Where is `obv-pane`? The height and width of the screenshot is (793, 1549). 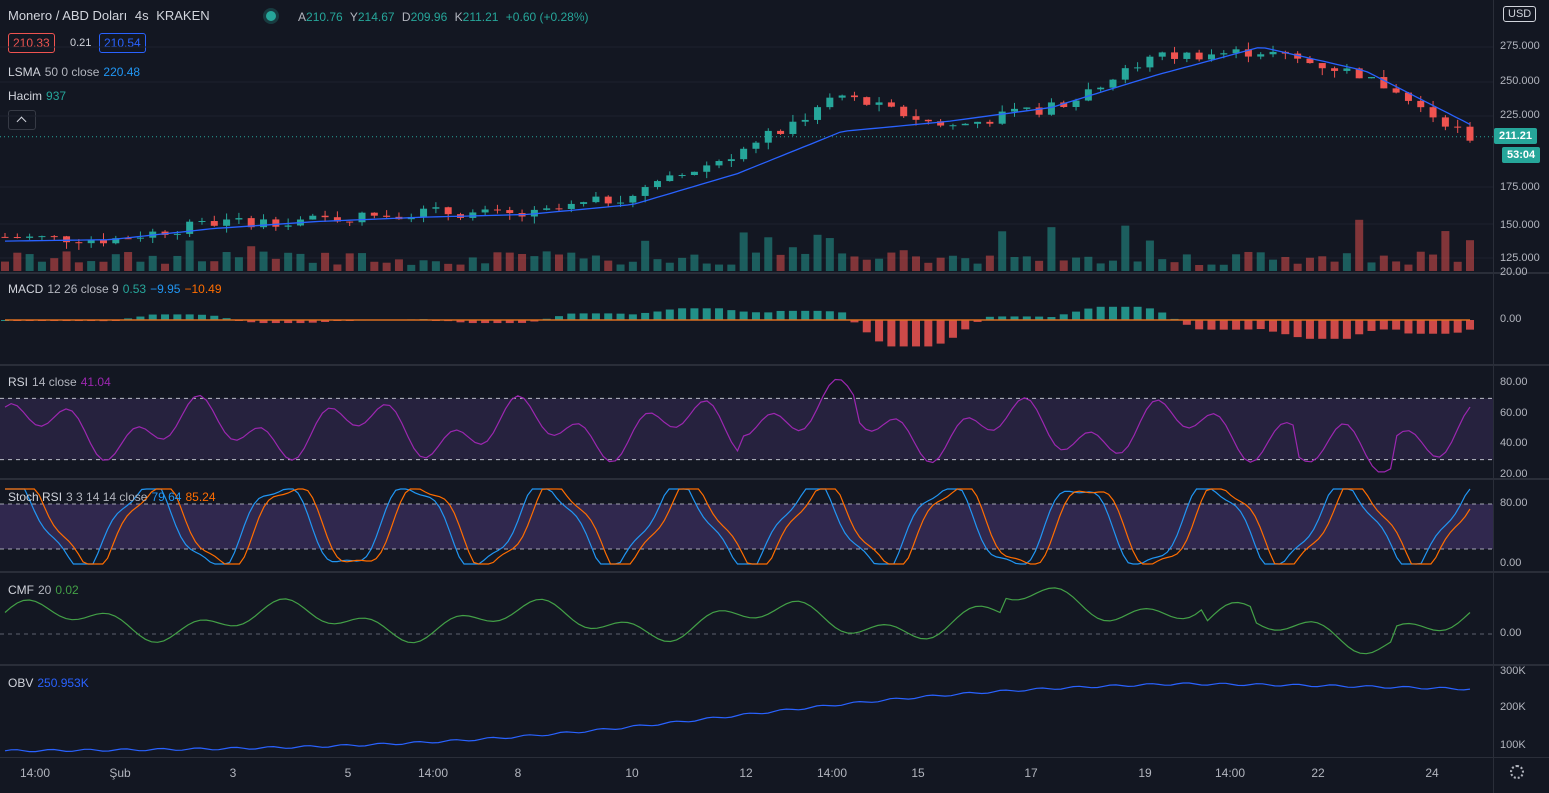
obv-pane is located at coordinates (737, 717).